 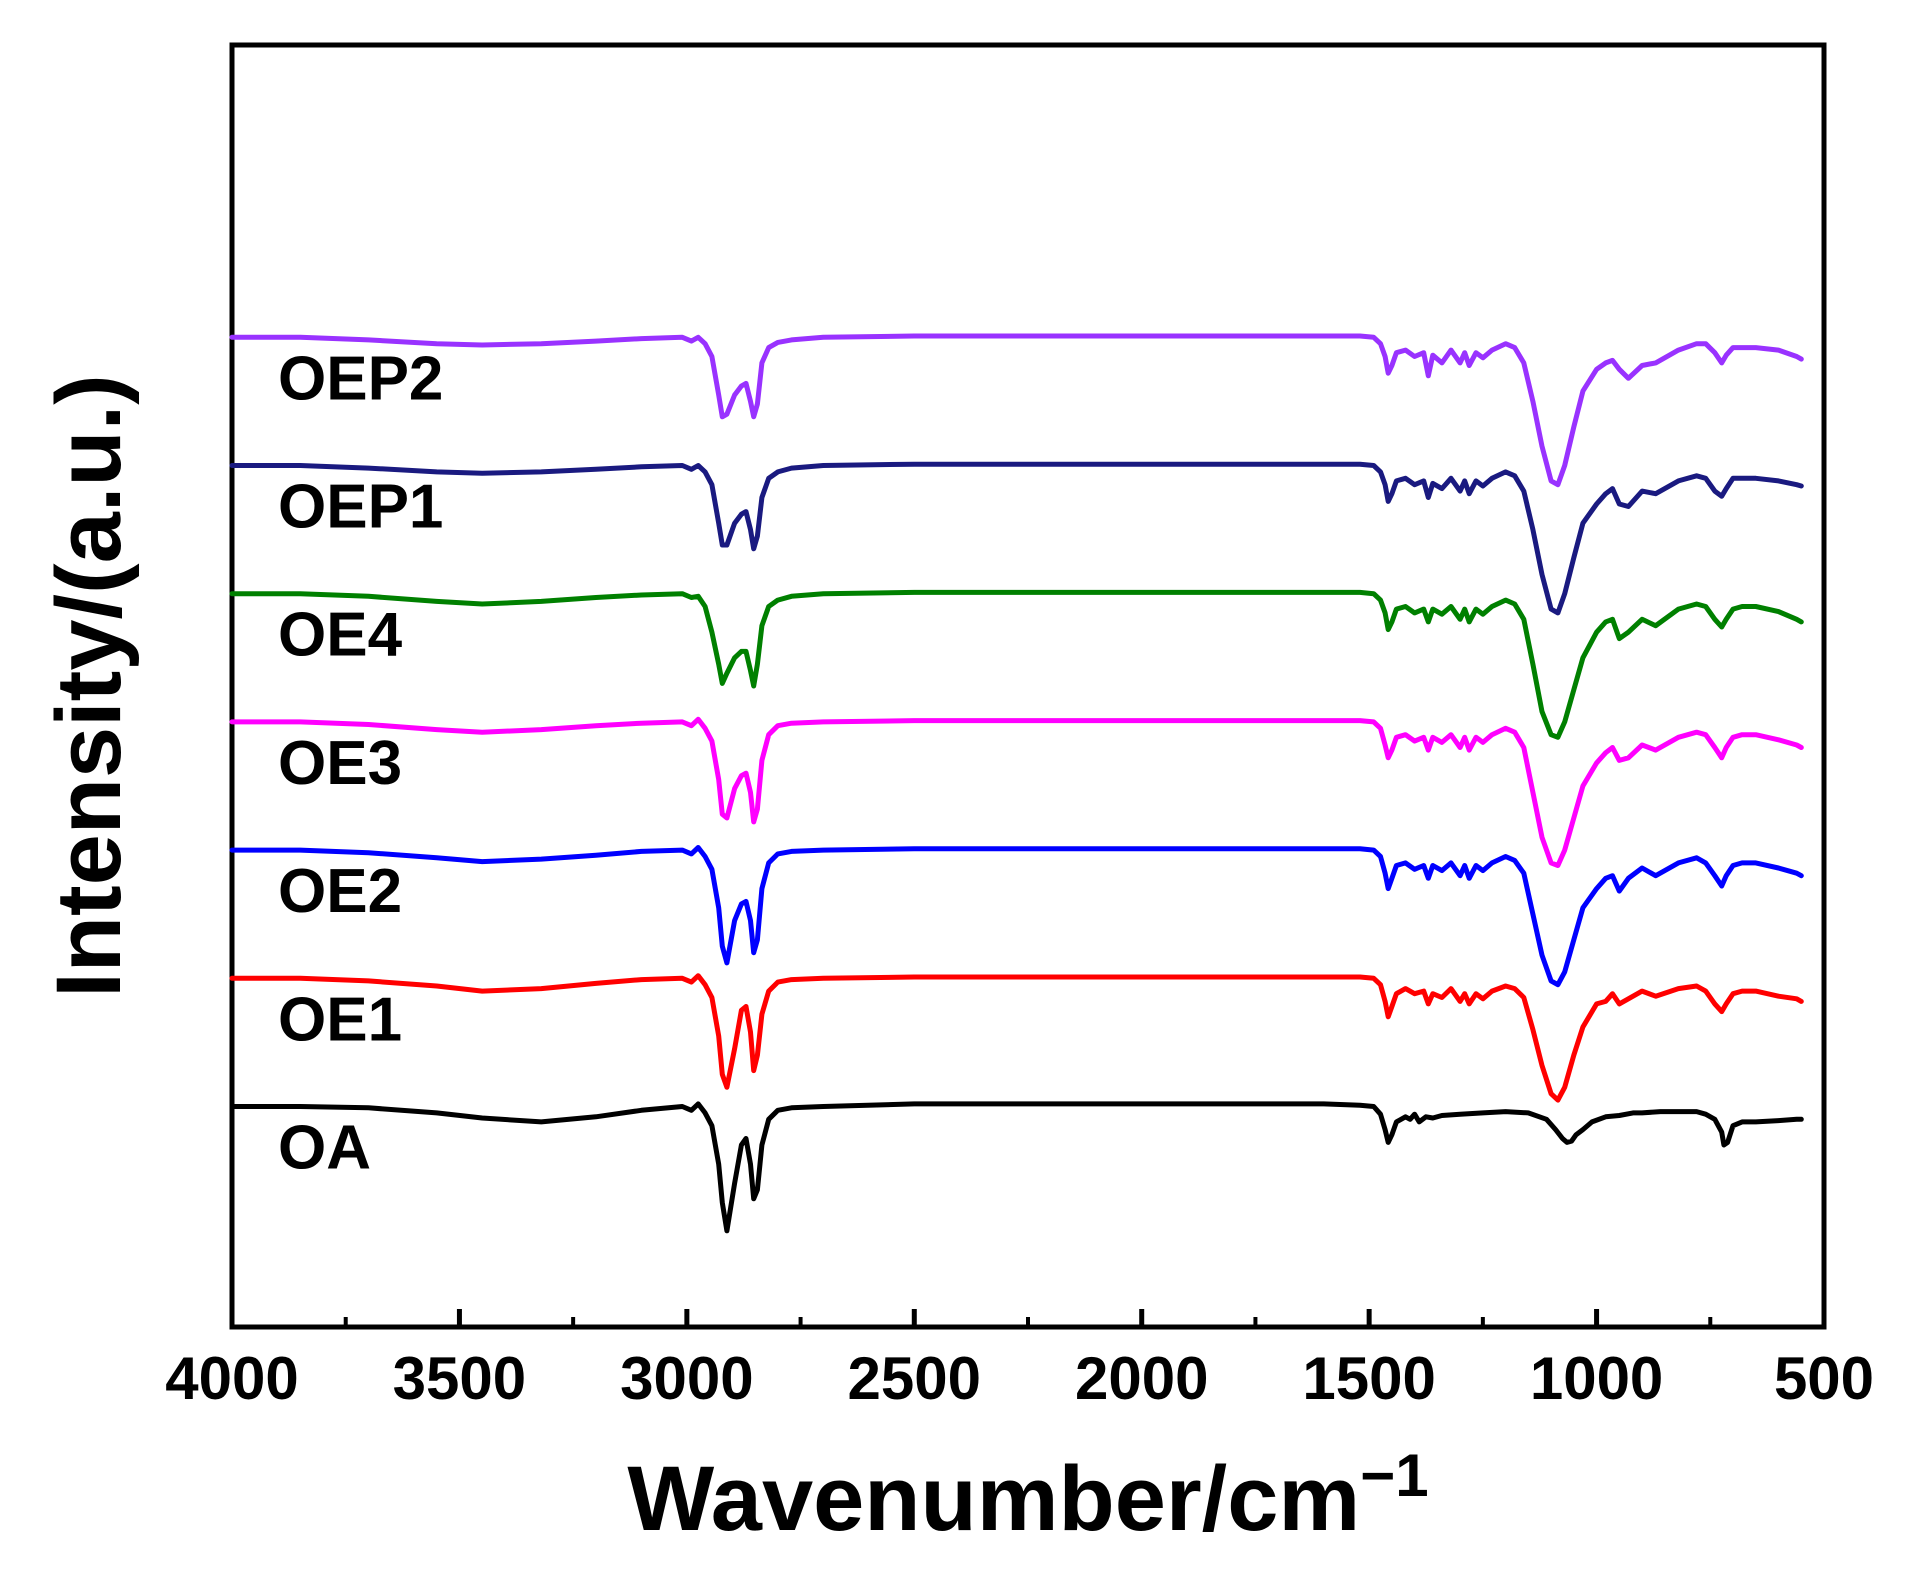 What do you see at coordinates (914, 1378) in the screenshot?
I see `x-tick-label: 2500` at bounding box center [914, 1378].